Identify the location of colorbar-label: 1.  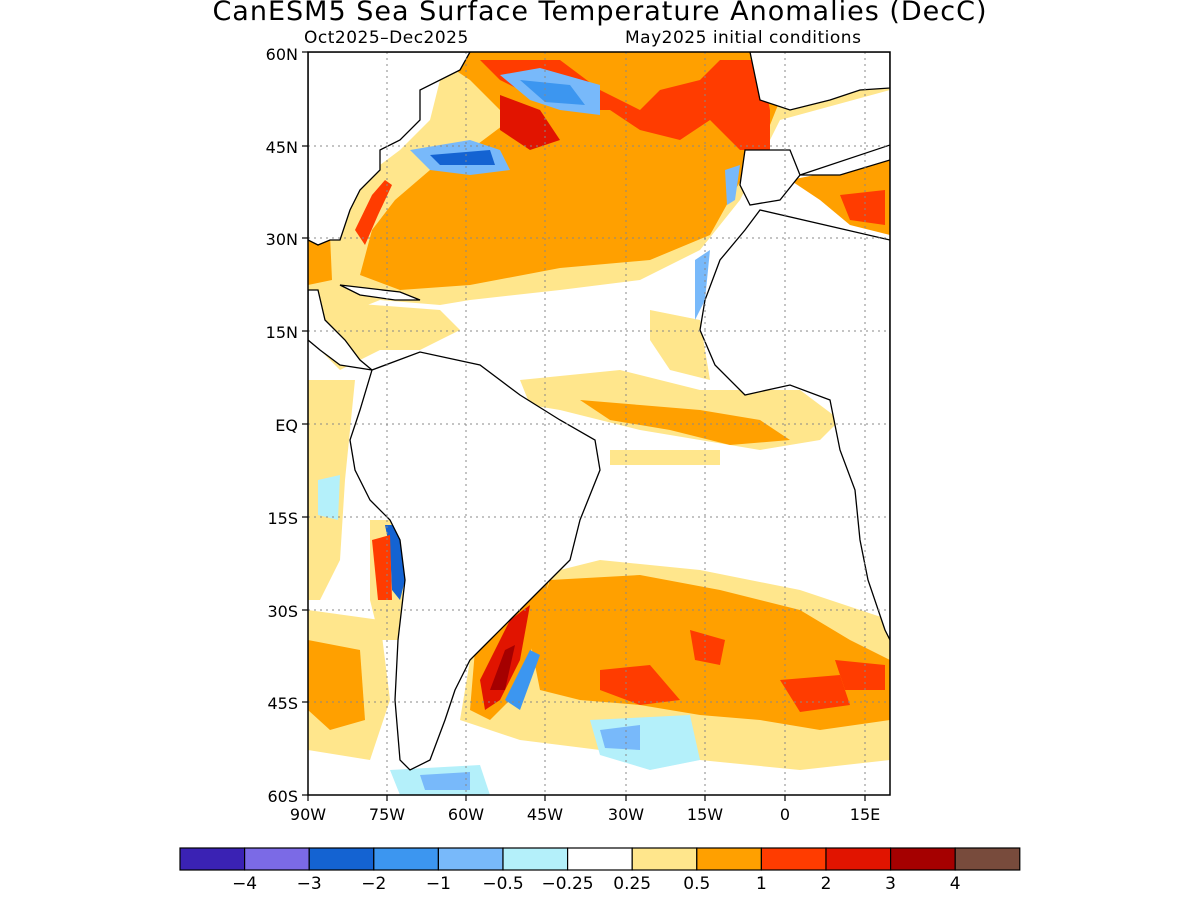
(761, 884).